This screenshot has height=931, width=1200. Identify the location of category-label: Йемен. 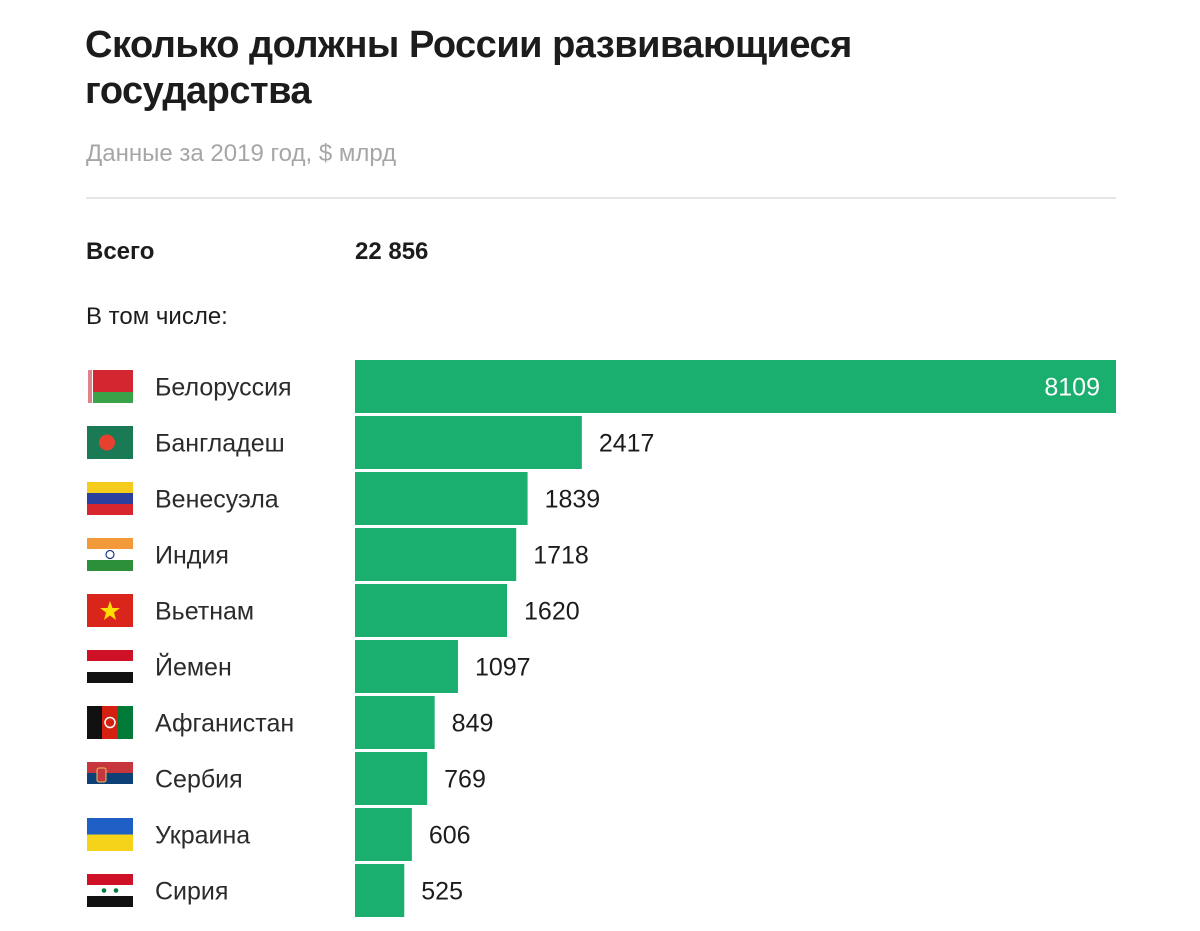
(193, 667).